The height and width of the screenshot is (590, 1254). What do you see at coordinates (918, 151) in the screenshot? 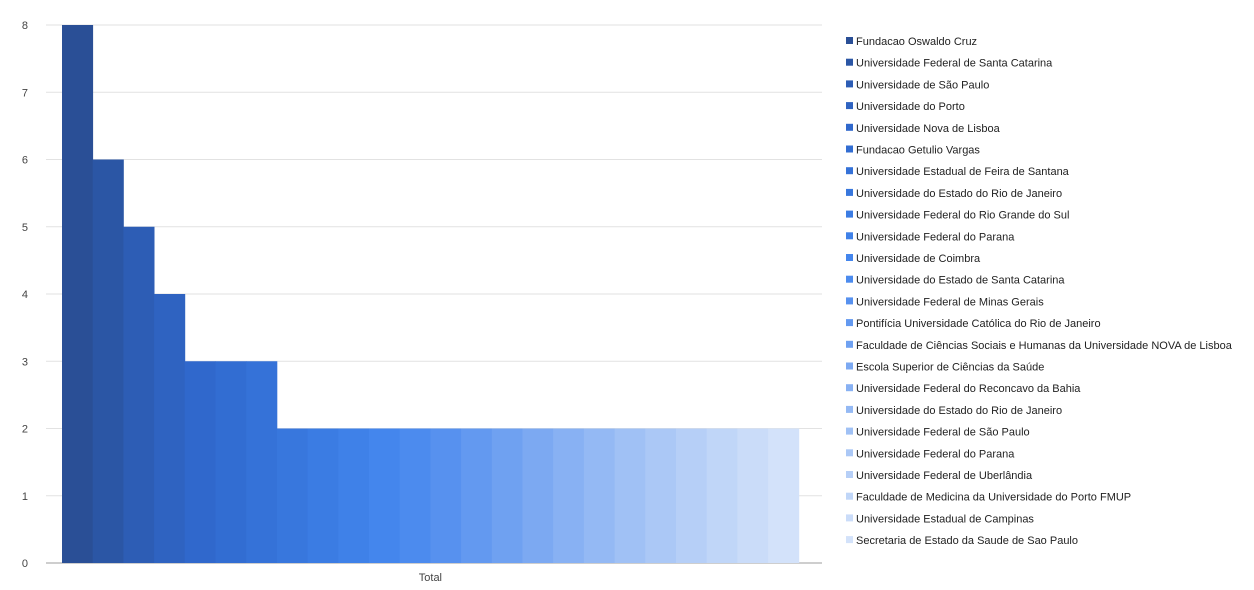
I see `legend-label: Fundacao Getulio Vargas` at bounding box center [918, 151].